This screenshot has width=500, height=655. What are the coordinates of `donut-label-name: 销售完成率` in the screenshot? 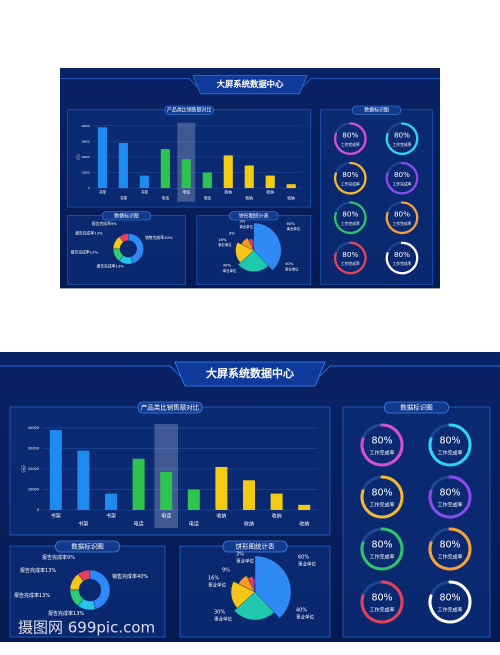 It's located at (124, 576).